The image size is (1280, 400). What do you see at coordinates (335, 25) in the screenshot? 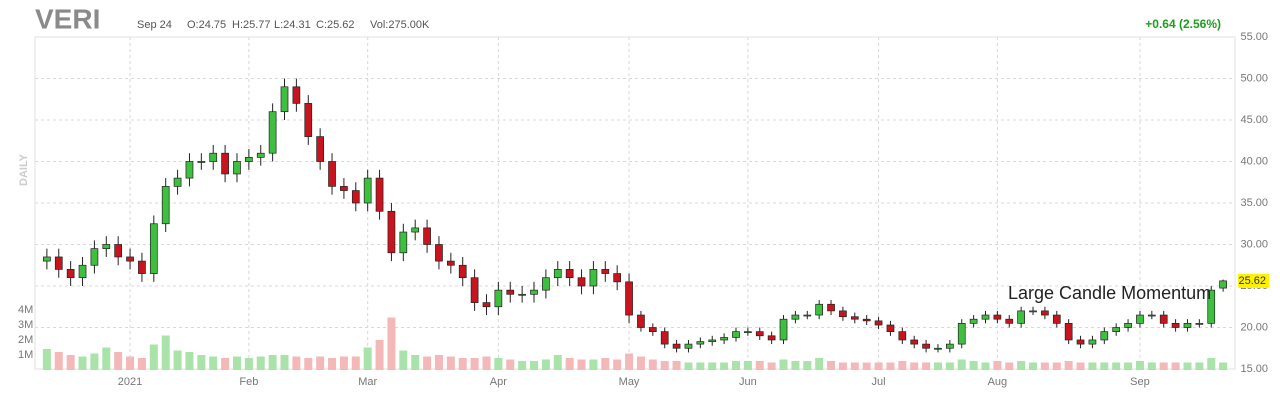
I see `header-close: C:25.62` at bounding box center [335, 25].